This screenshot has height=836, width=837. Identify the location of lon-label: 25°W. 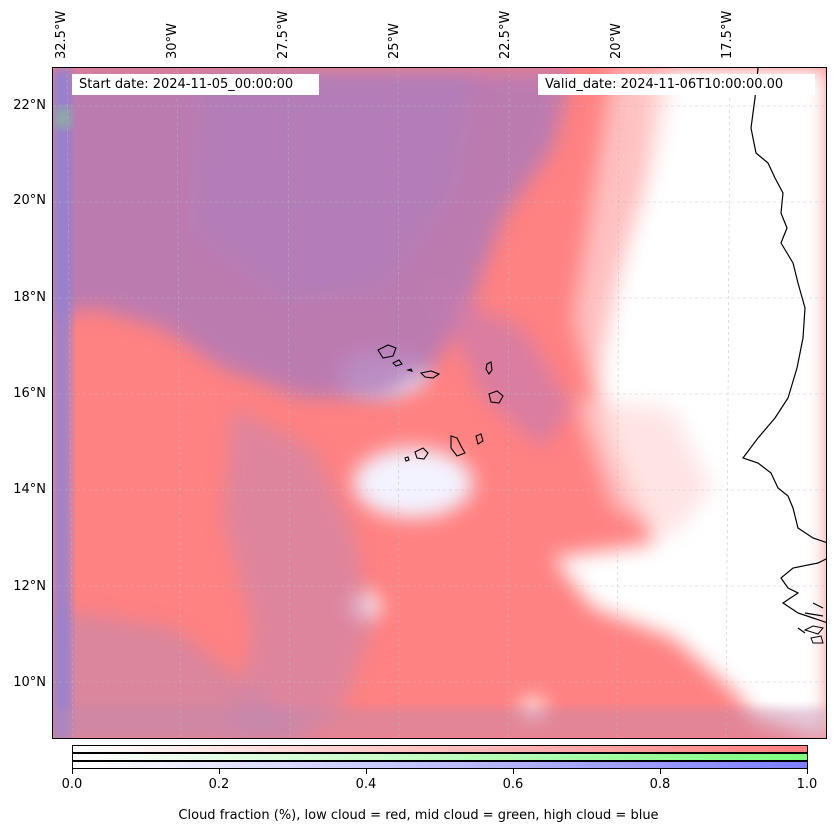
(394, 41).